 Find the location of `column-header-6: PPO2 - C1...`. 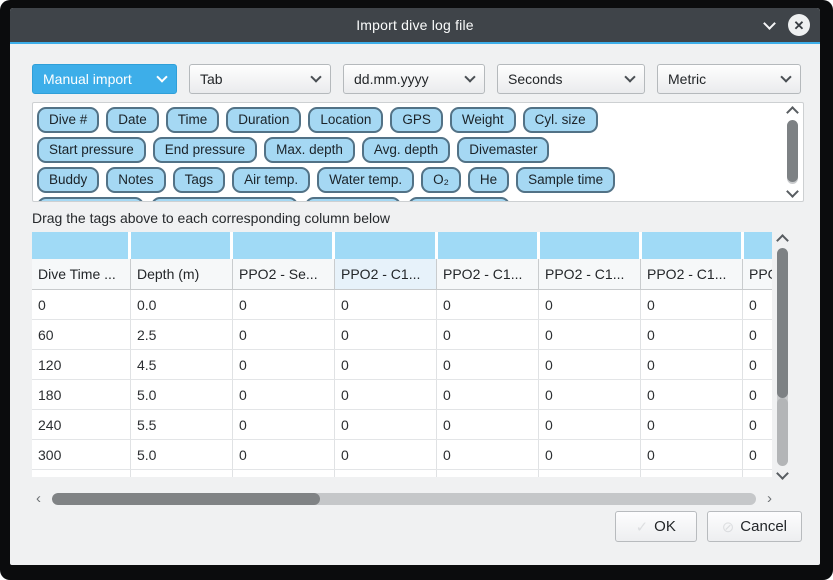

column-header-6: PPO2 - C1... is located at coordinates (590, 274).